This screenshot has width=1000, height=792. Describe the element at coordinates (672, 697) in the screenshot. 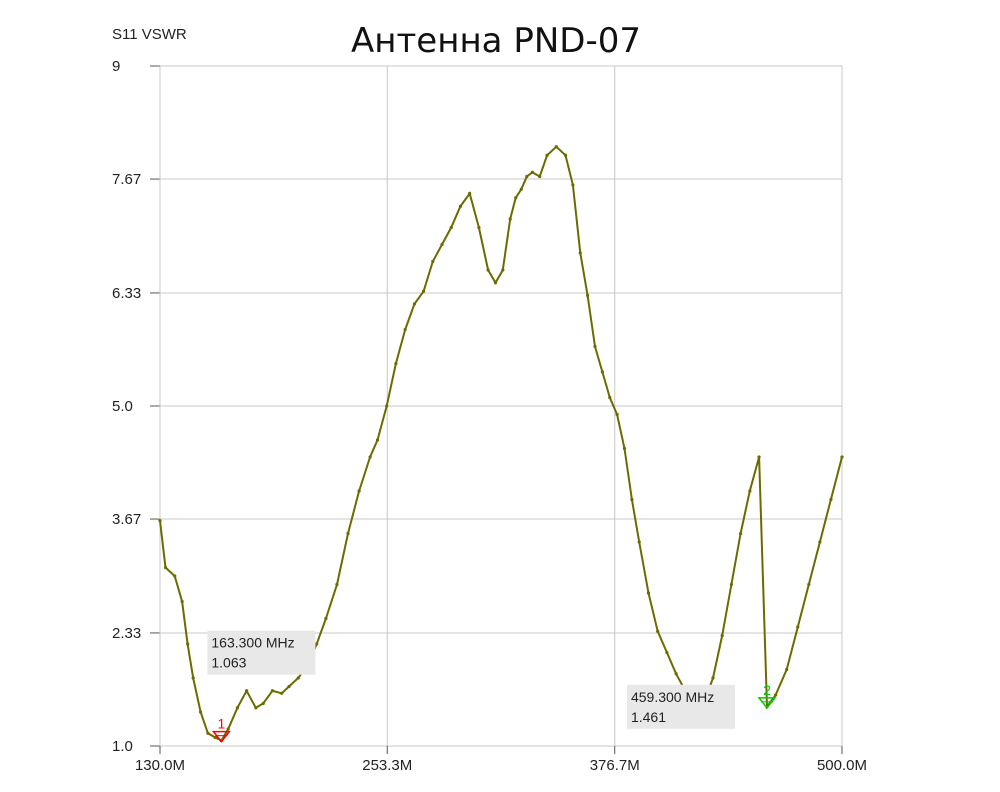

I see `marker-frequency: 459.300 MHz` at that location.